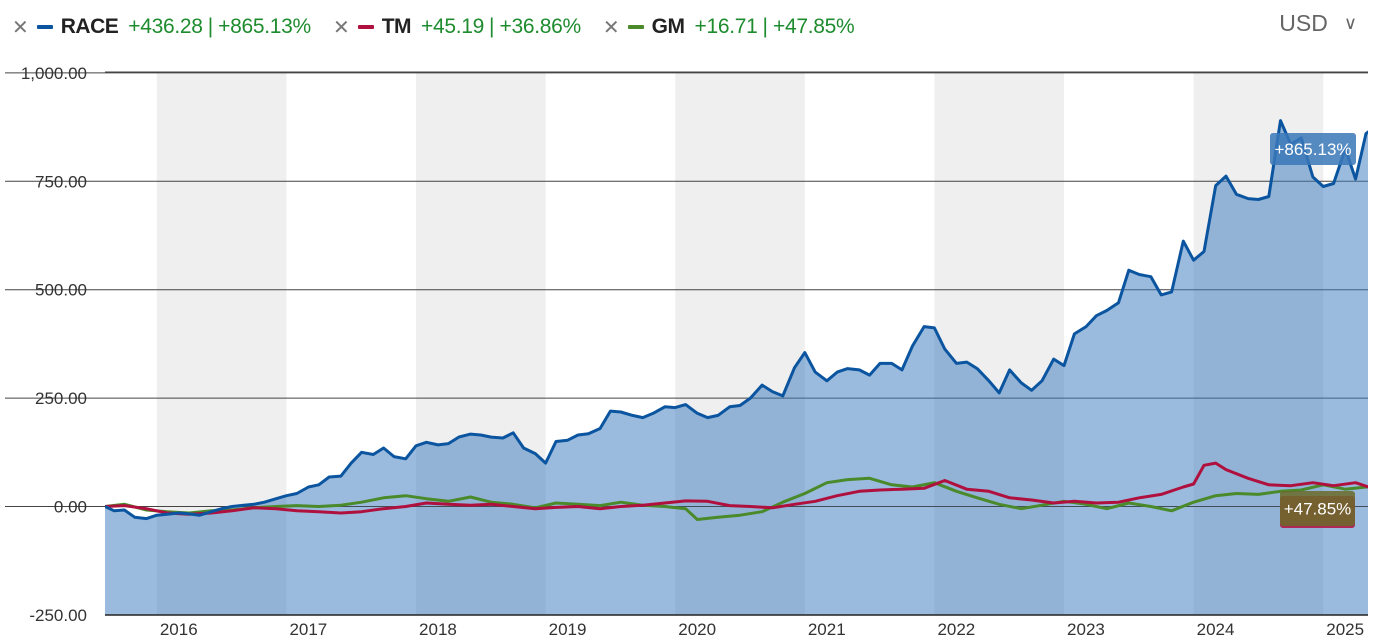 Image resolution: width=1375 pixels, height=642 pixels. I want to click on y-tick-label: -250.00, so click(58, 615).